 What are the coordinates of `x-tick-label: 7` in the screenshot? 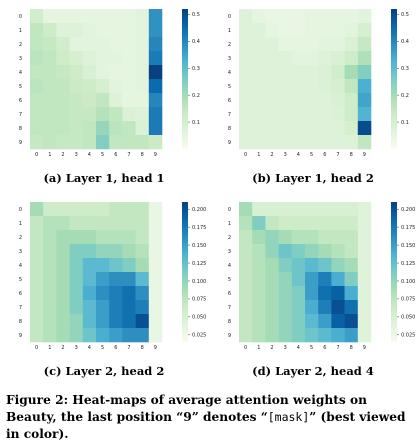 It's located at (128, 348).